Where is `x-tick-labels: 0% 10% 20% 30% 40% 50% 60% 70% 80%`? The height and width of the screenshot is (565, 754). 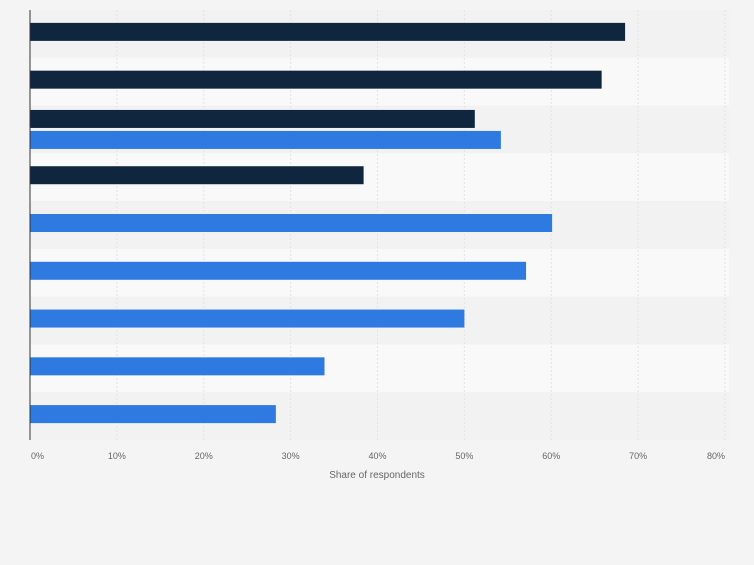
x-tick-labels: 0% 10% 20% 30% 40% 50% 60% 70% 80% is located at coordinates (378, 456).